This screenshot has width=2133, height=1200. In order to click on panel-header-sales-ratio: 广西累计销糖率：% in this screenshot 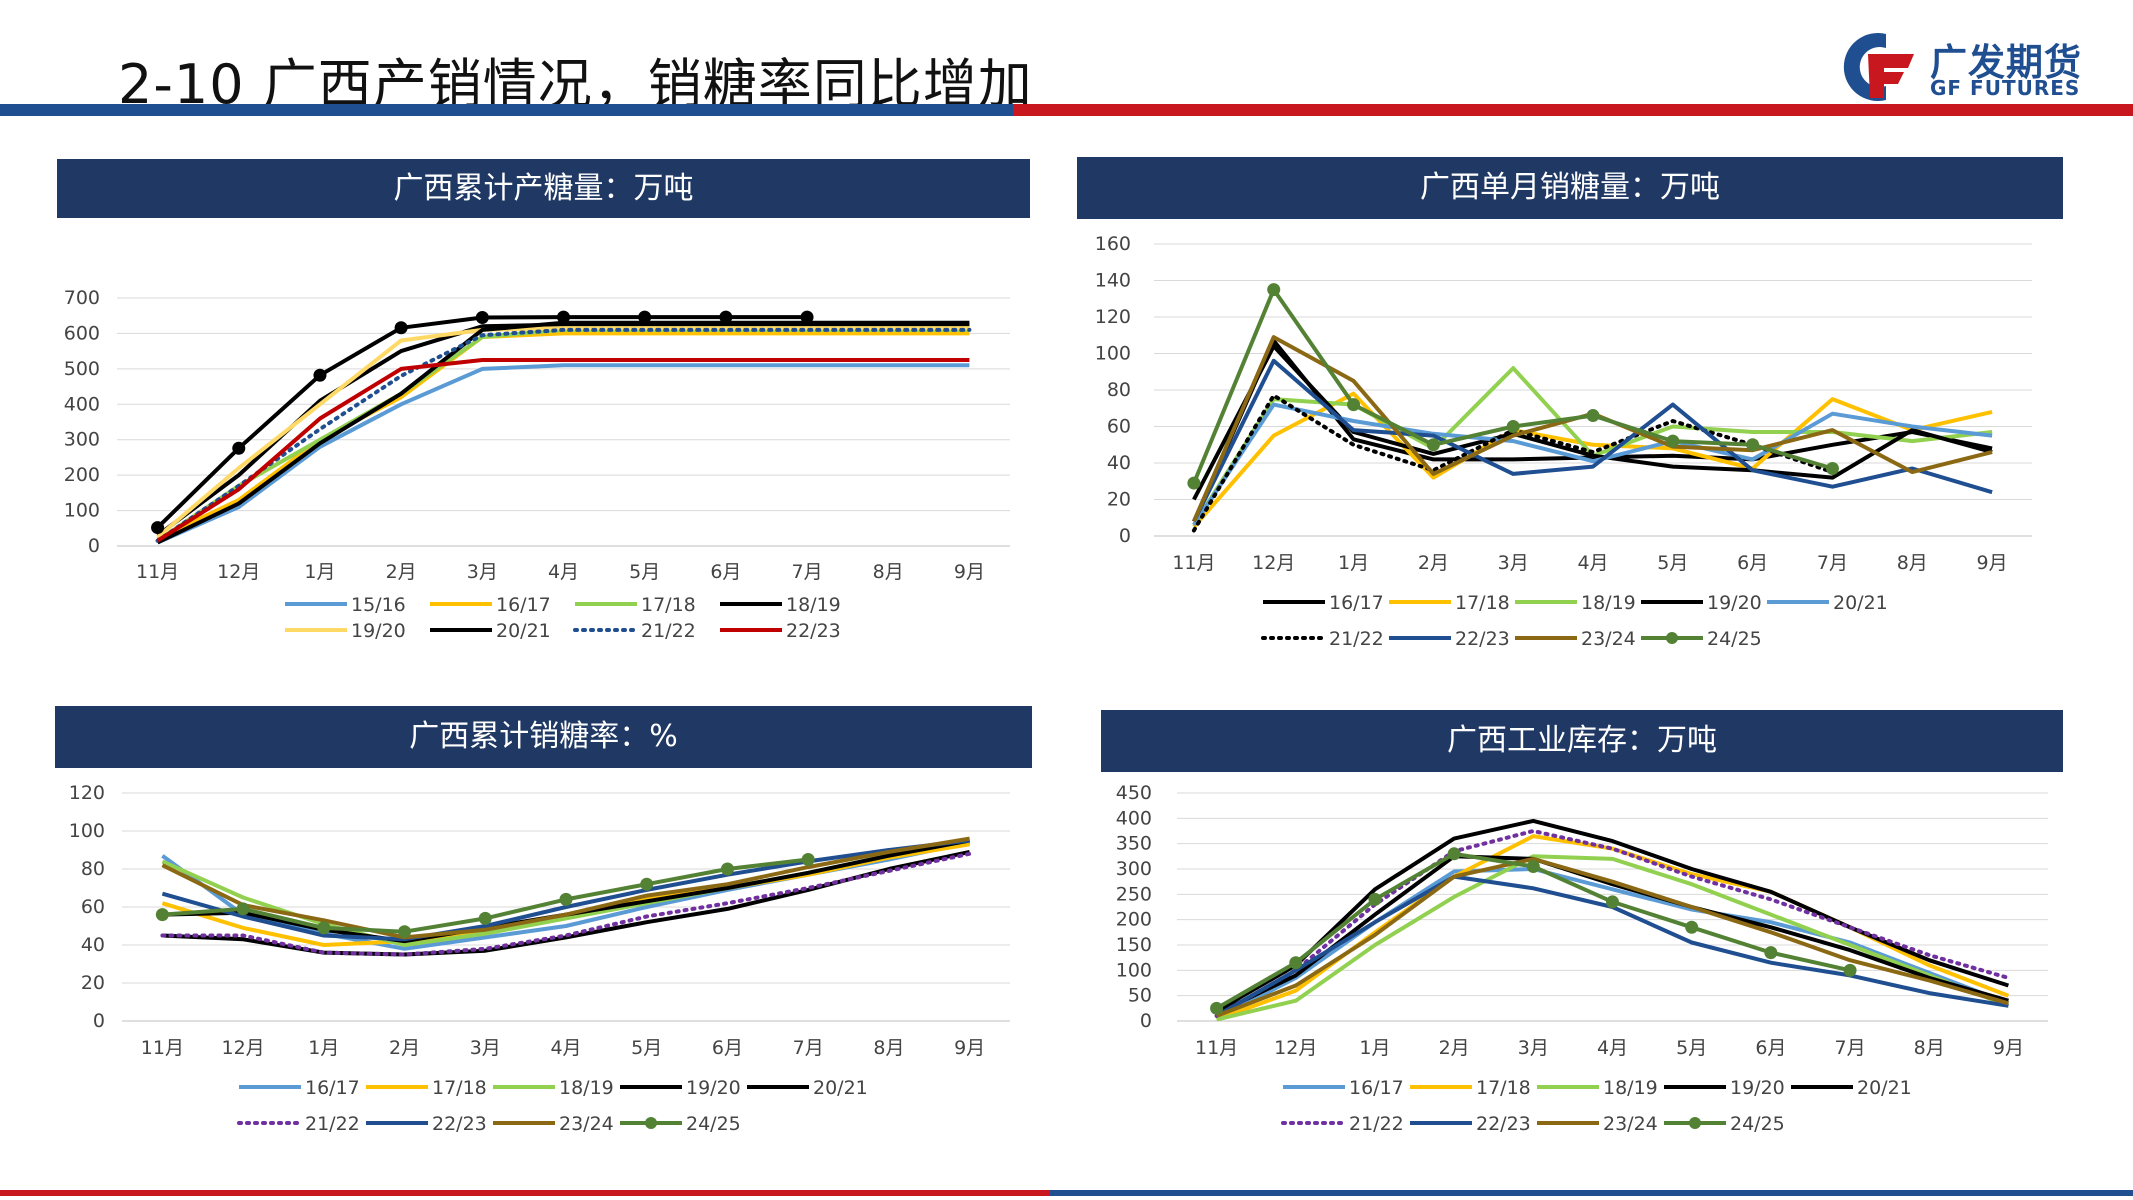, I will do `click(543, 737)`.